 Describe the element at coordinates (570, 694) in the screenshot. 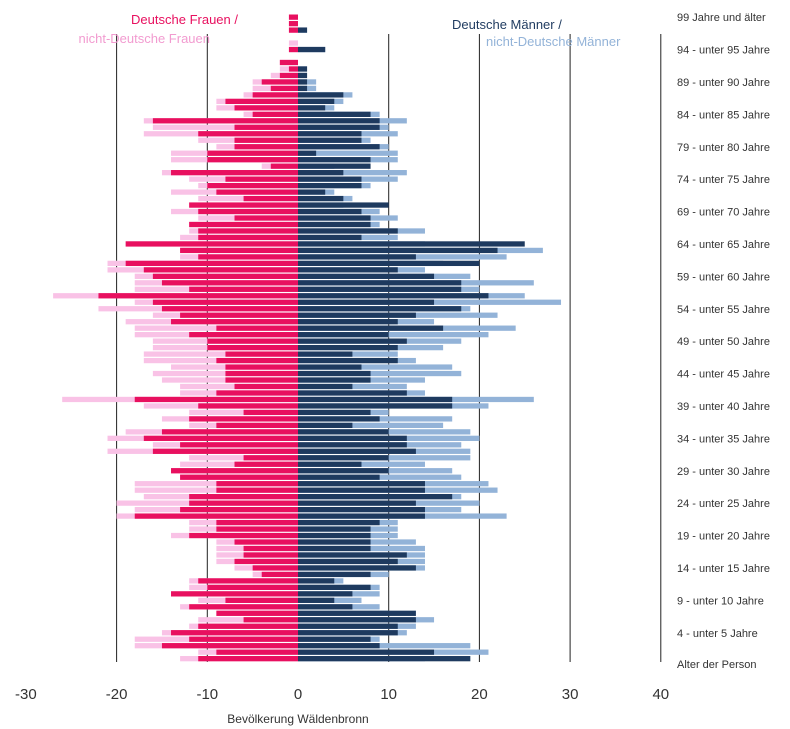

I see `x-tick-30: 30` at that location.